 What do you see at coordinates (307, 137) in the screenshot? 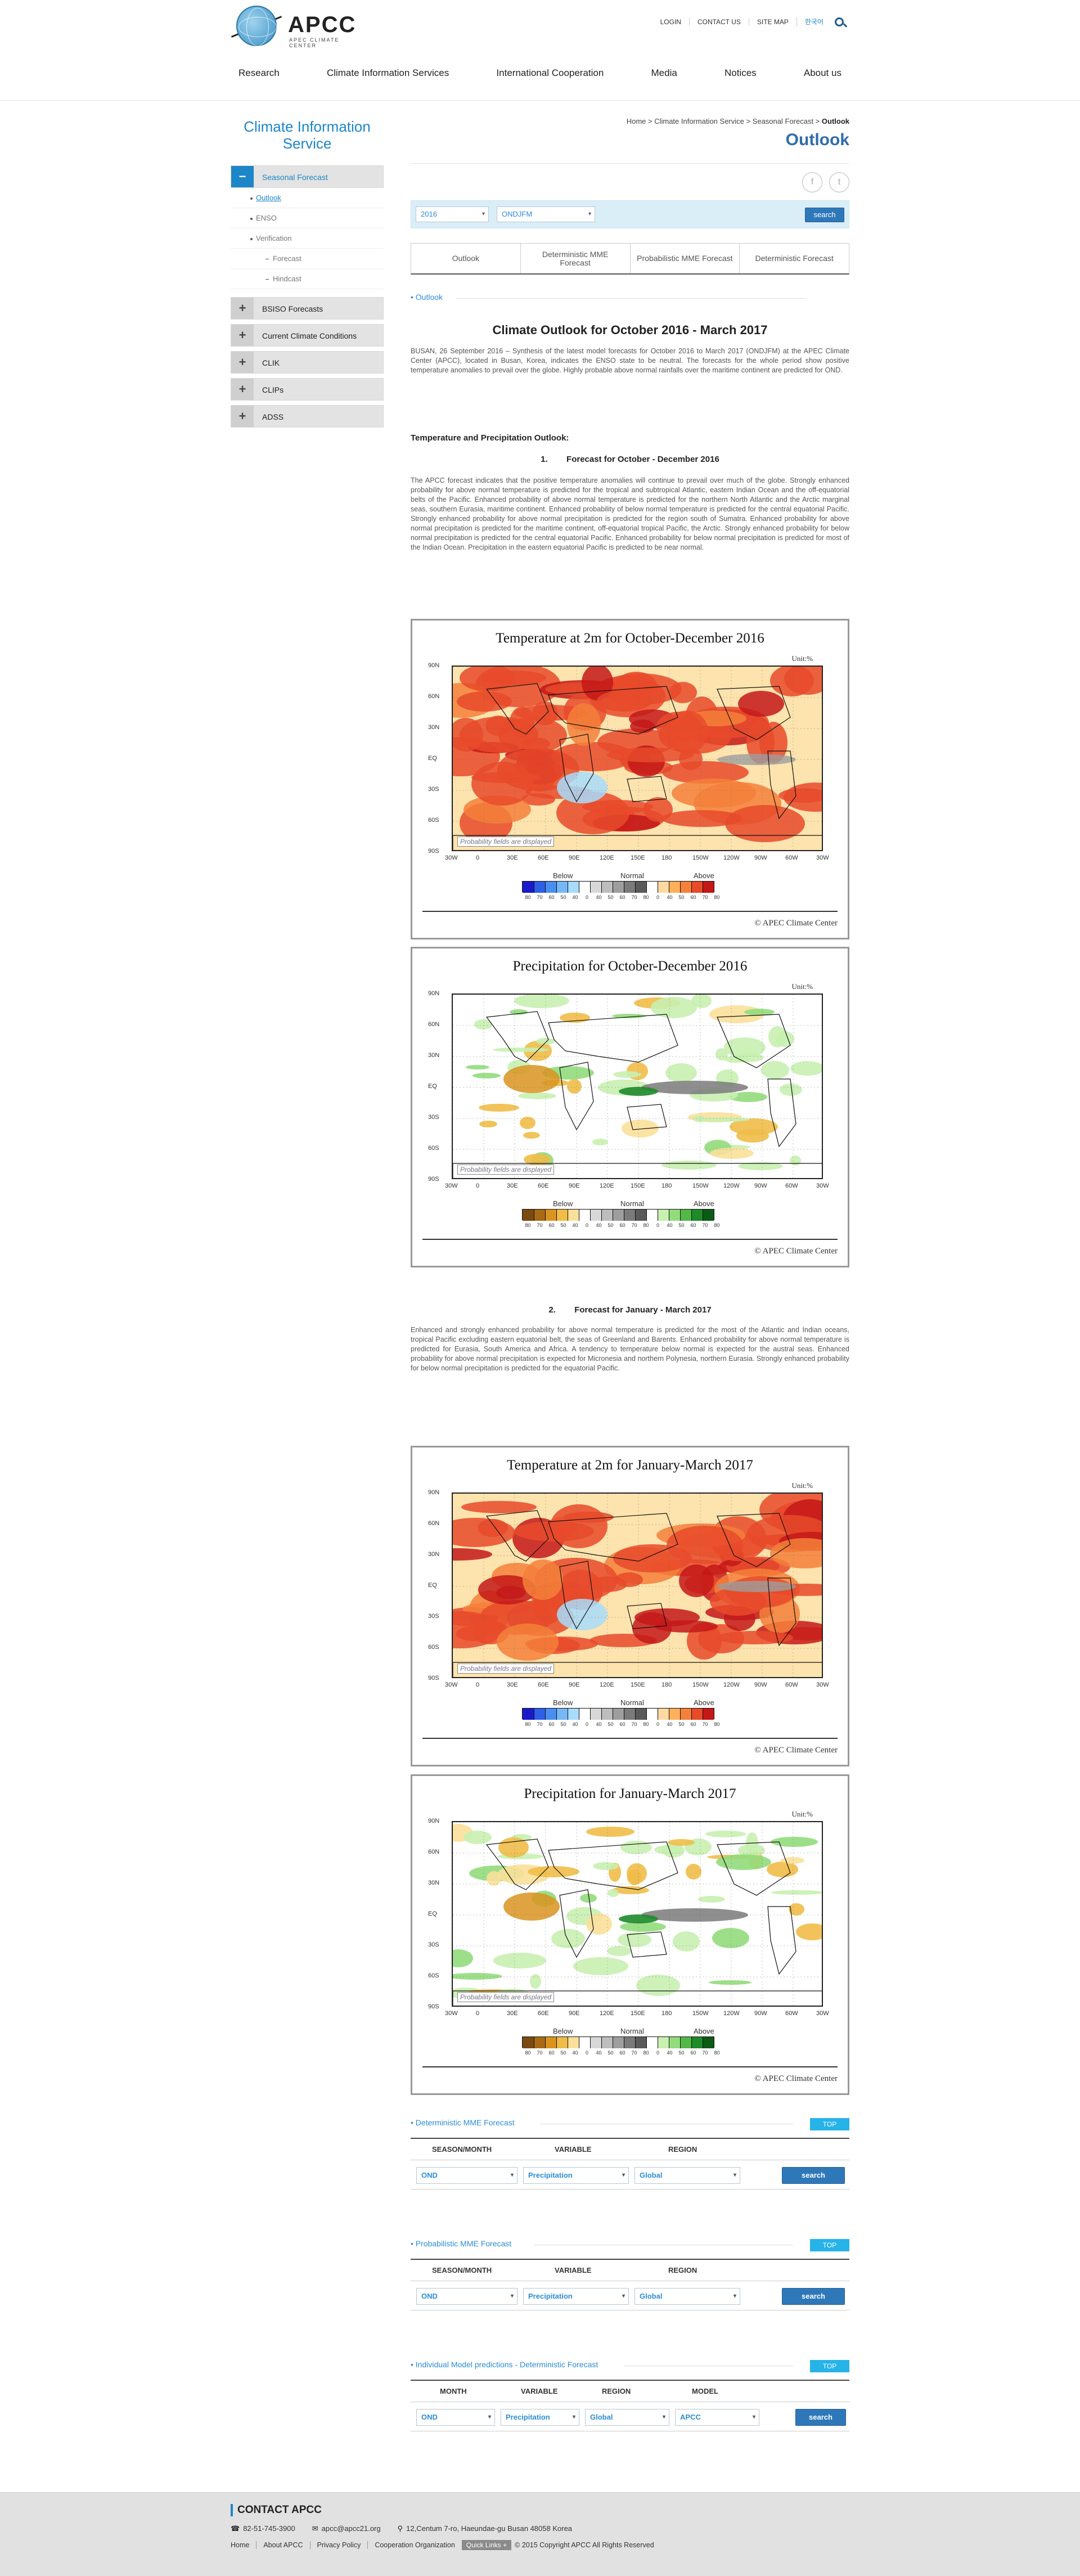
I see `sidebar-title: Climate Information Service` at bounding box center [307, 137].